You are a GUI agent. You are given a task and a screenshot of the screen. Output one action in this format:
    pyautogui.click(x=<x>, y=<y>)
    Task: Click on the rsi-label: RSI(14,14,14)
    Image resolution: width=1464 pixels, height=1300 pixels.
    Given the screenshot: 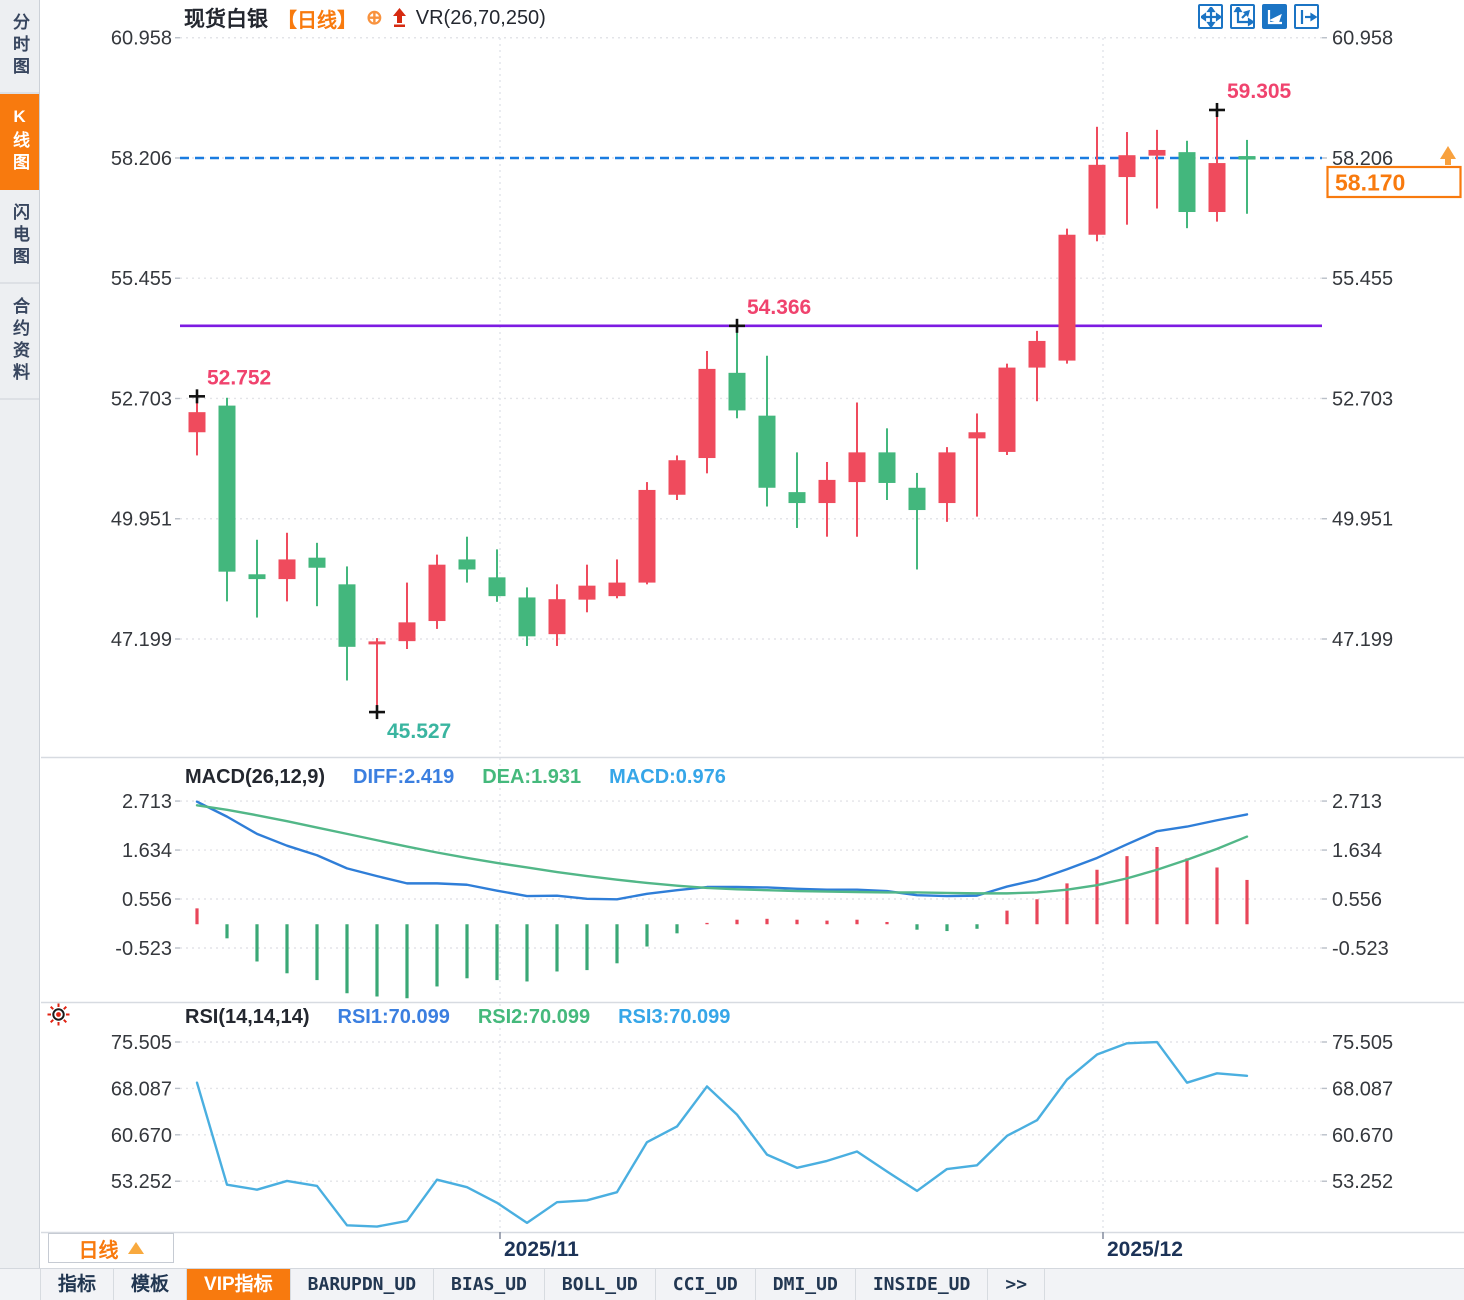 What is the action you would take?
    pyautogui.click(x=247, y=1017)
    